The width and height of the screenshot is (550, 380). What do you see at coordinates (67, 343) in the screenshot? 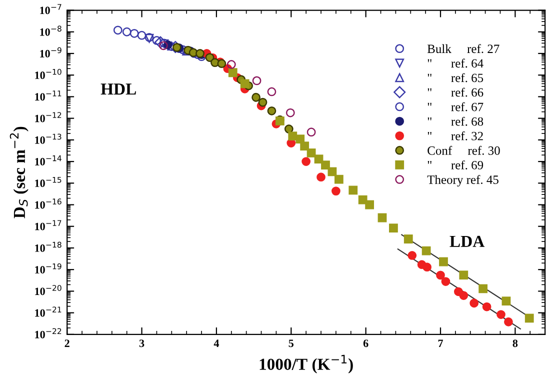
I see `x-tick-label: 2` at bounding box center [67, 343].